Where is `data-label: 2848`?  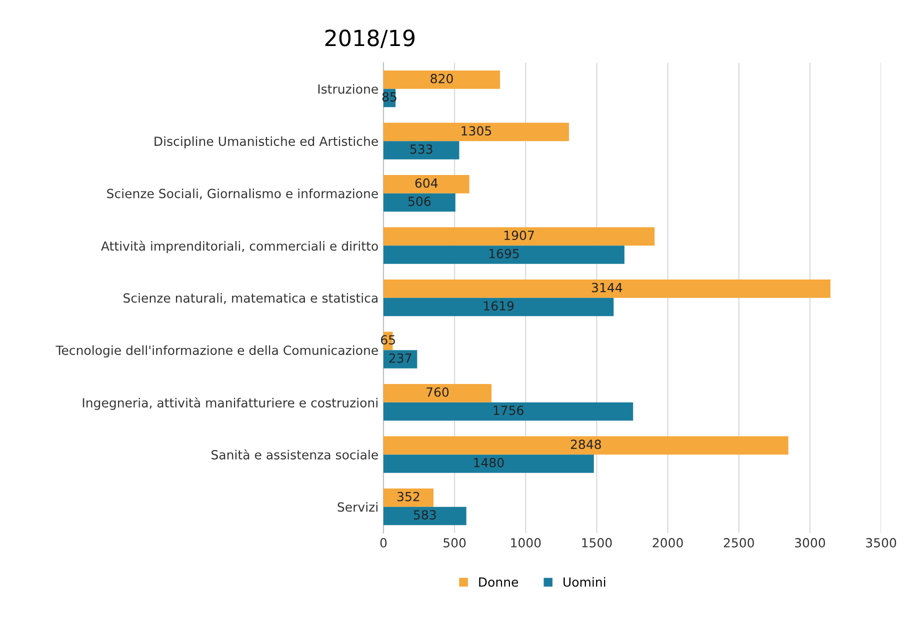 data-label: 2848 is located at coordinates (585, 445).